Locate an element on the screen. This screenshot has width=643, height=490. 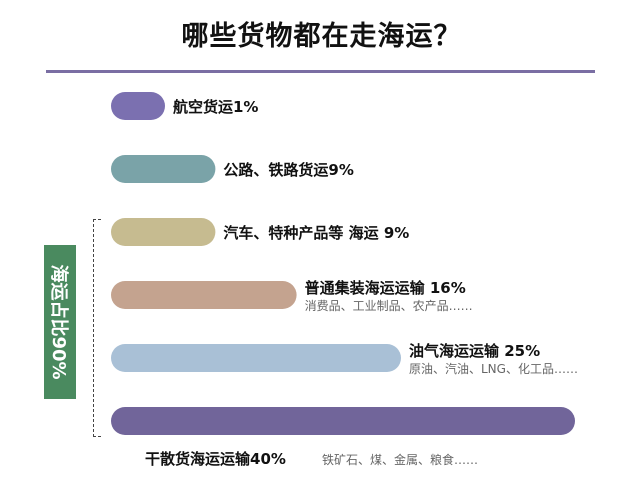
sea-freight-bracket is located at coordinates (97, 328).